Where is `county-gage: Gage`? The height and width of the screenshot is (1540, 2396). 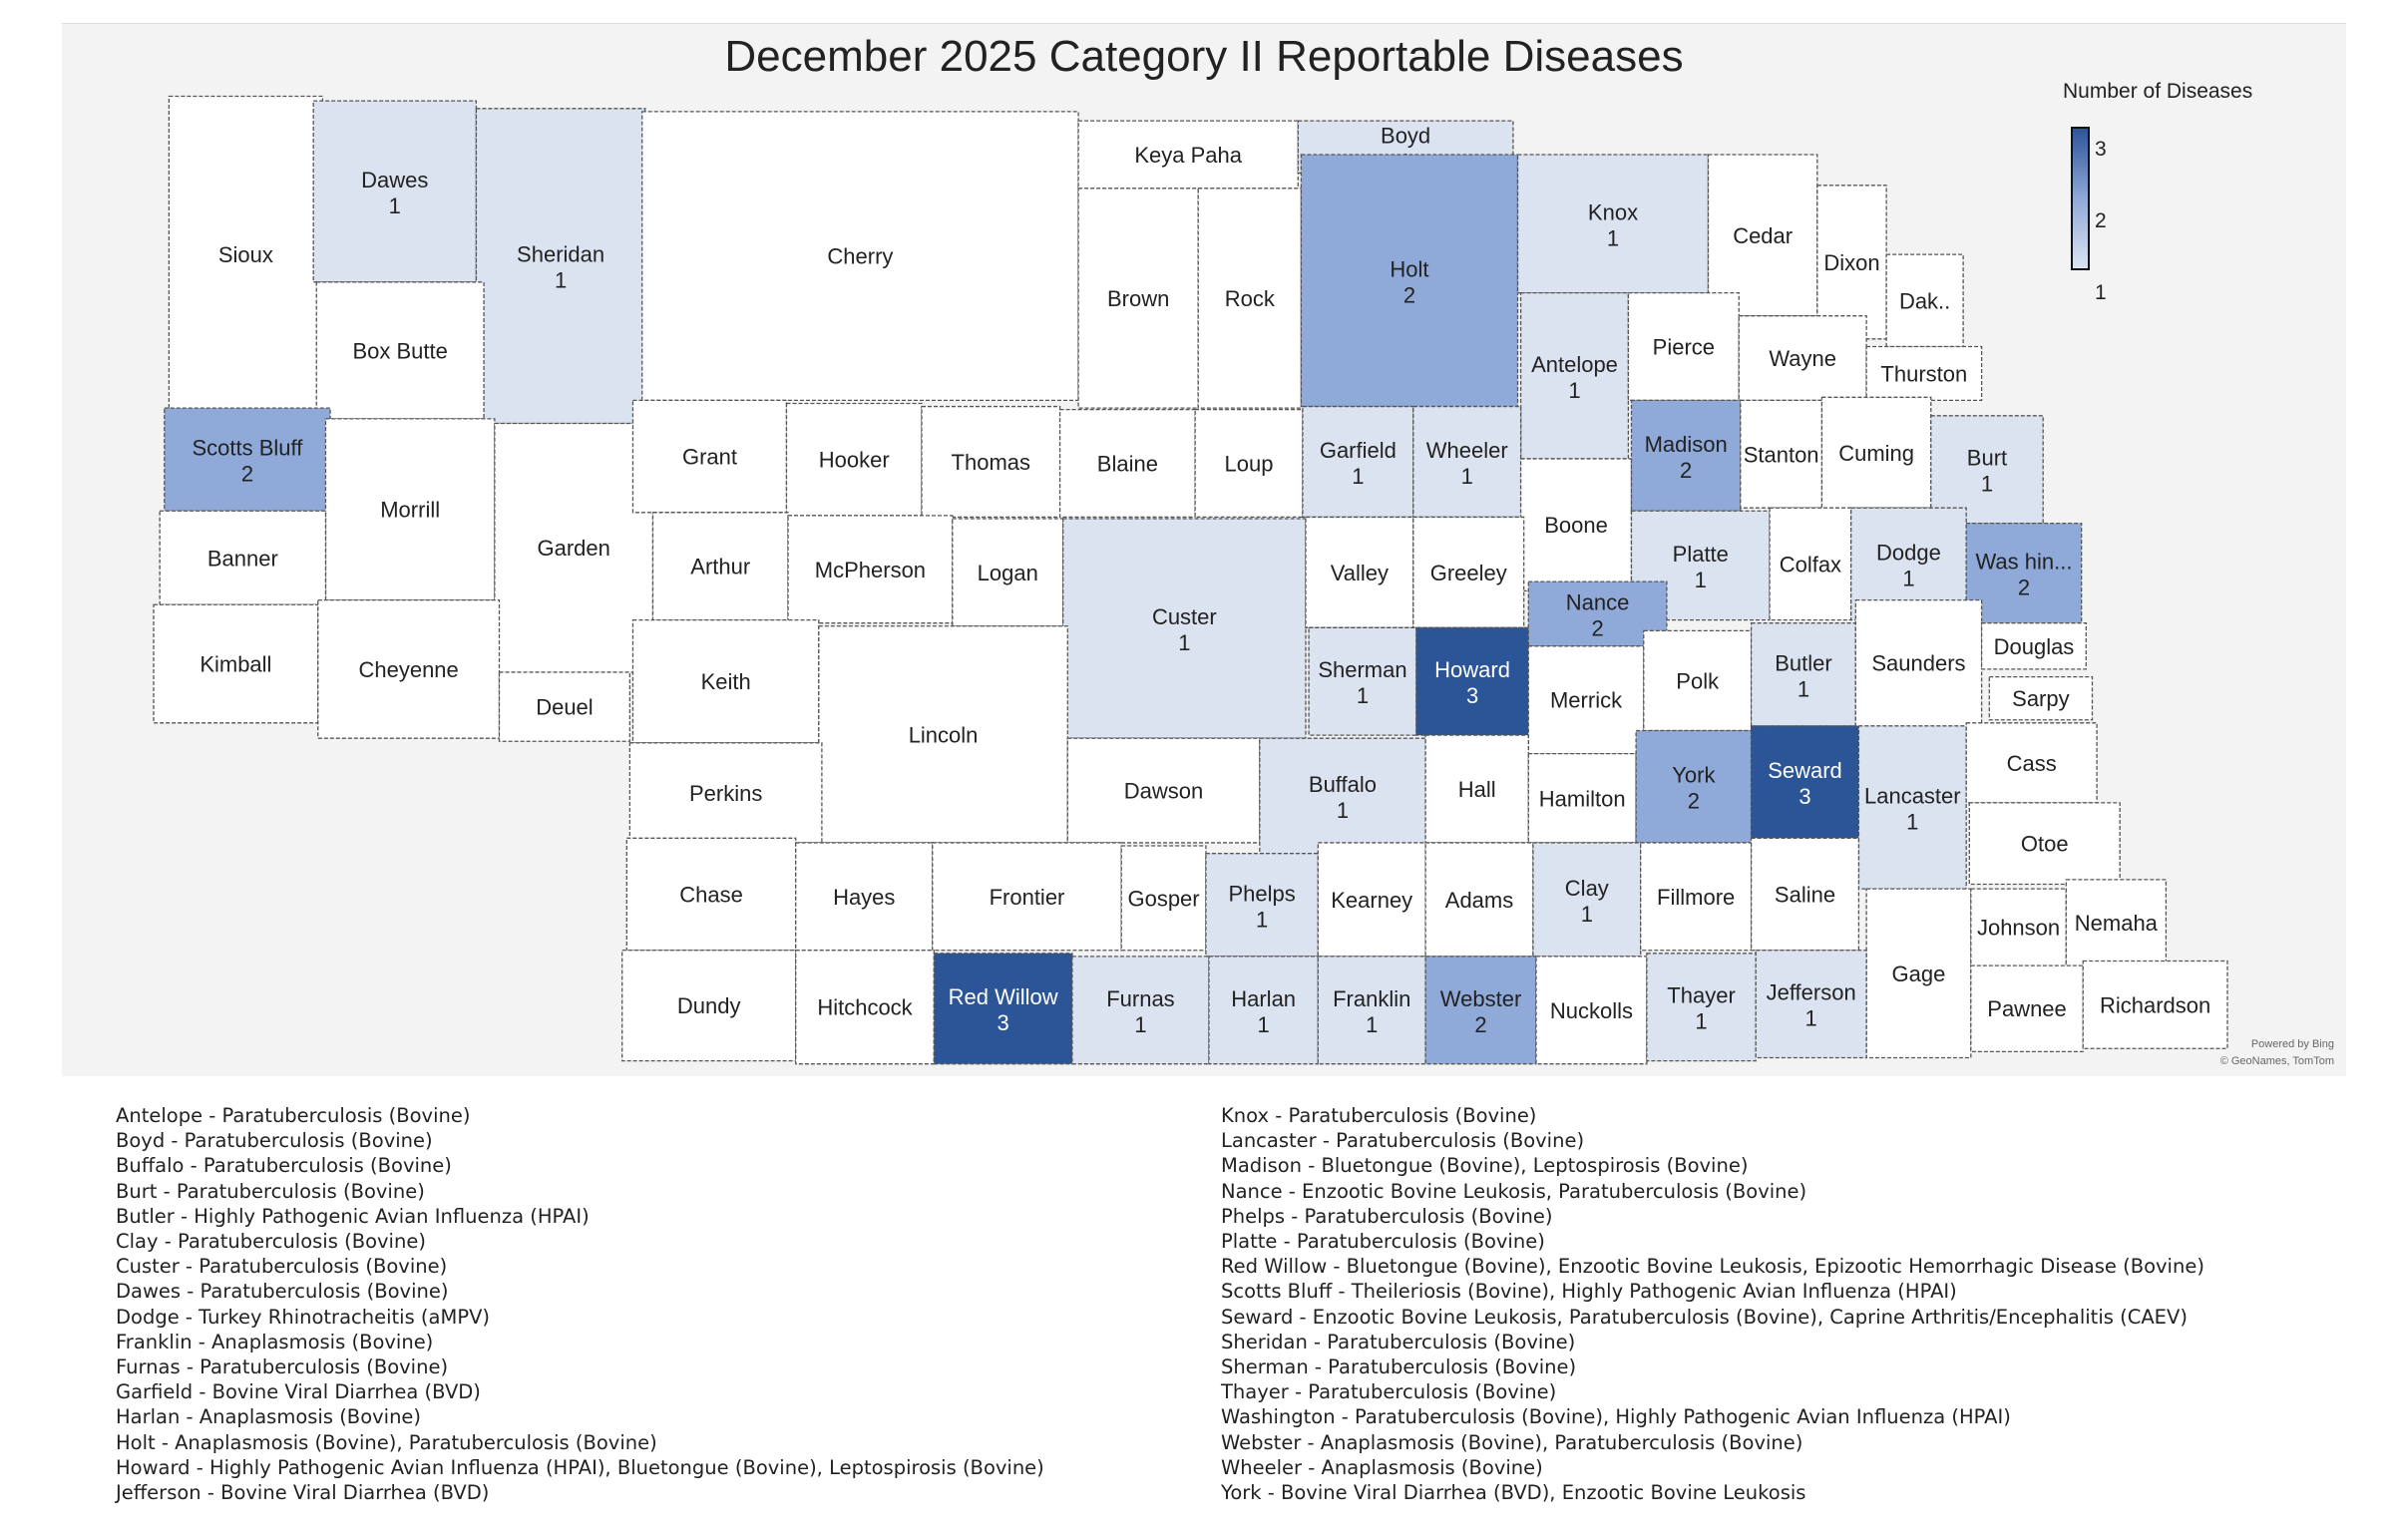
county-gage: Gage is located at coordinates (1918, 973).